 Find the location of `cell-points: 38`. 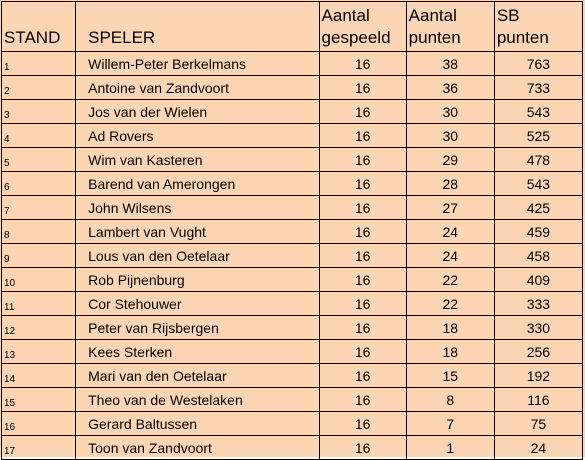

cell-points: 38 is located at coordinates (450, 63).